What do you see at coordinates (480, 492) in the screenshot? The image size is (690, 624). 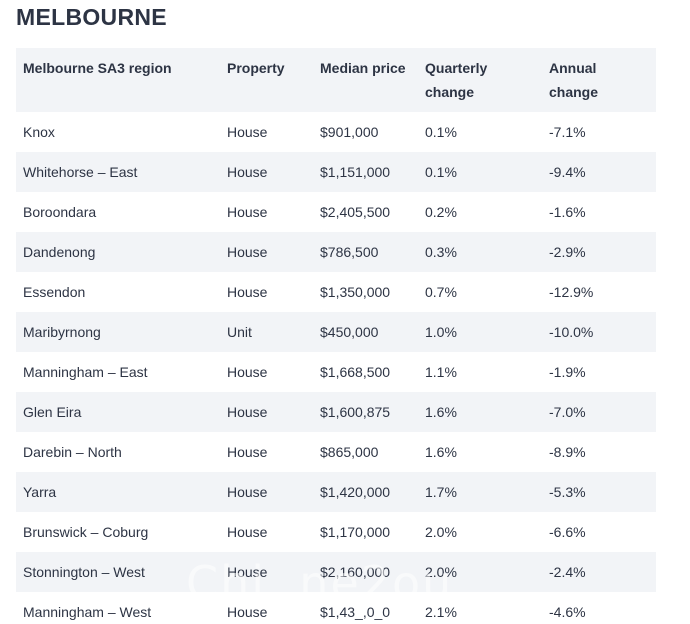 I see `cell-quarterly-change: 1.7%` at bounding box center [480, 492].